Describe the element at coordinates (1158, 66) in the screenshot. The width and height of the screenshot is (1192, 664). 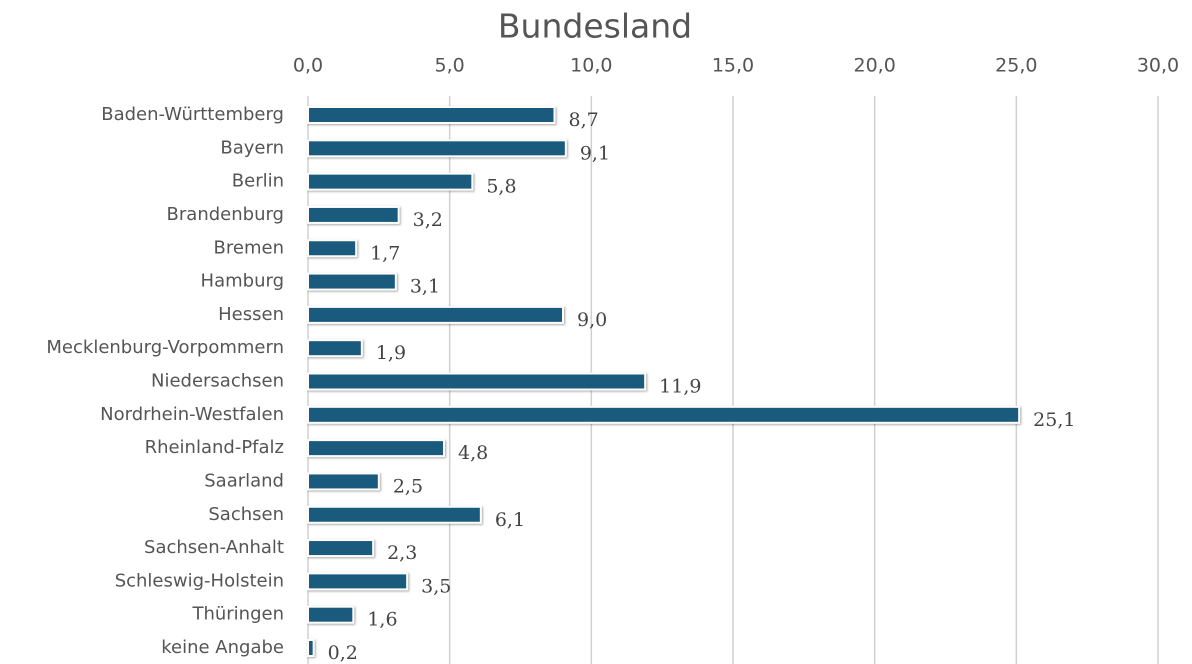
I see `x-tick-label: 30,0` at that location.